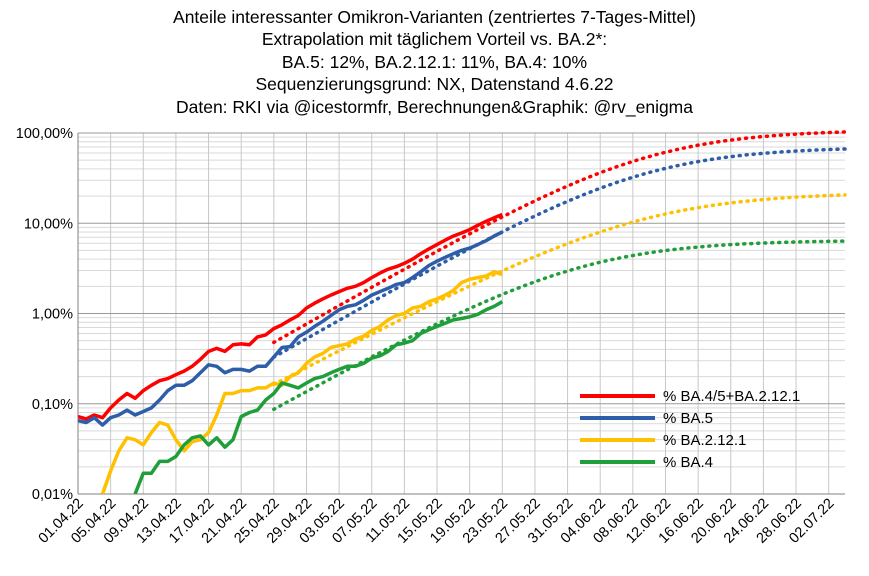 Image resolution: width=869 pixels, height=576 pixels. Describe the element at coordinates (44, 134) in the screenshot. I see `y-tick-label: 100,00%` at that location.